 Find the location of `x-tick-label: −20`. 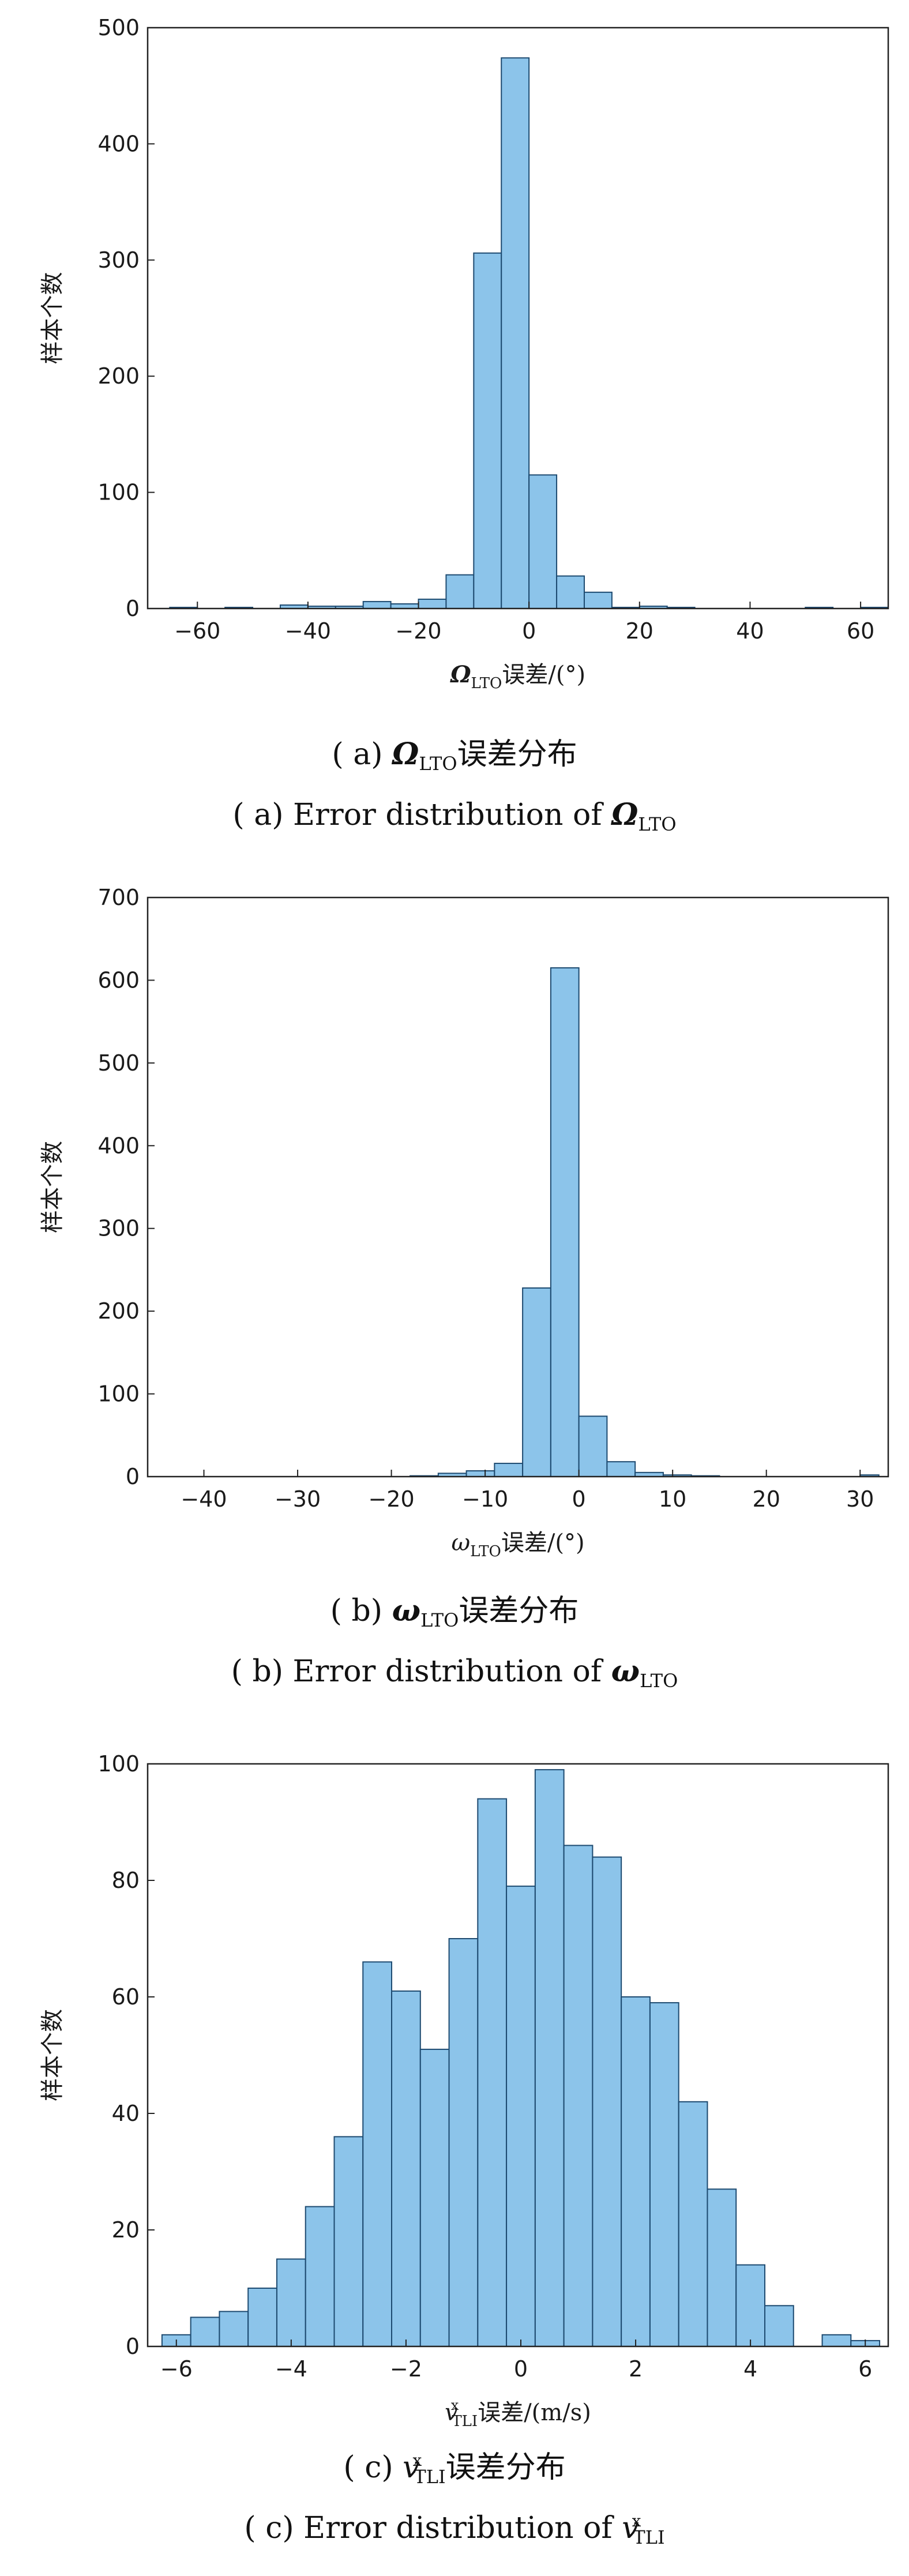

x-tick-label: −20 is located at coordinates (418, 631).